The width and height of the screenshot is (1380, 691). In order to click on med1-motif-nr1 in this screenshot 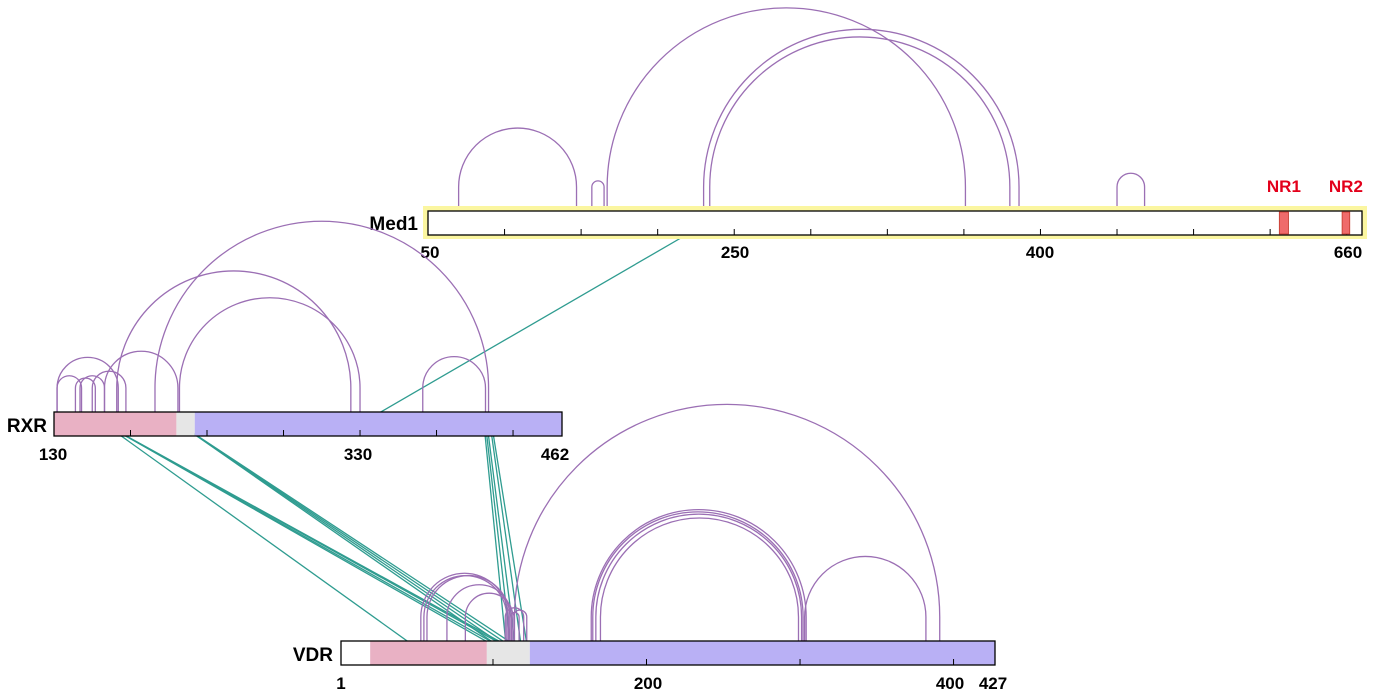, I will do `click(1283, 223)`.